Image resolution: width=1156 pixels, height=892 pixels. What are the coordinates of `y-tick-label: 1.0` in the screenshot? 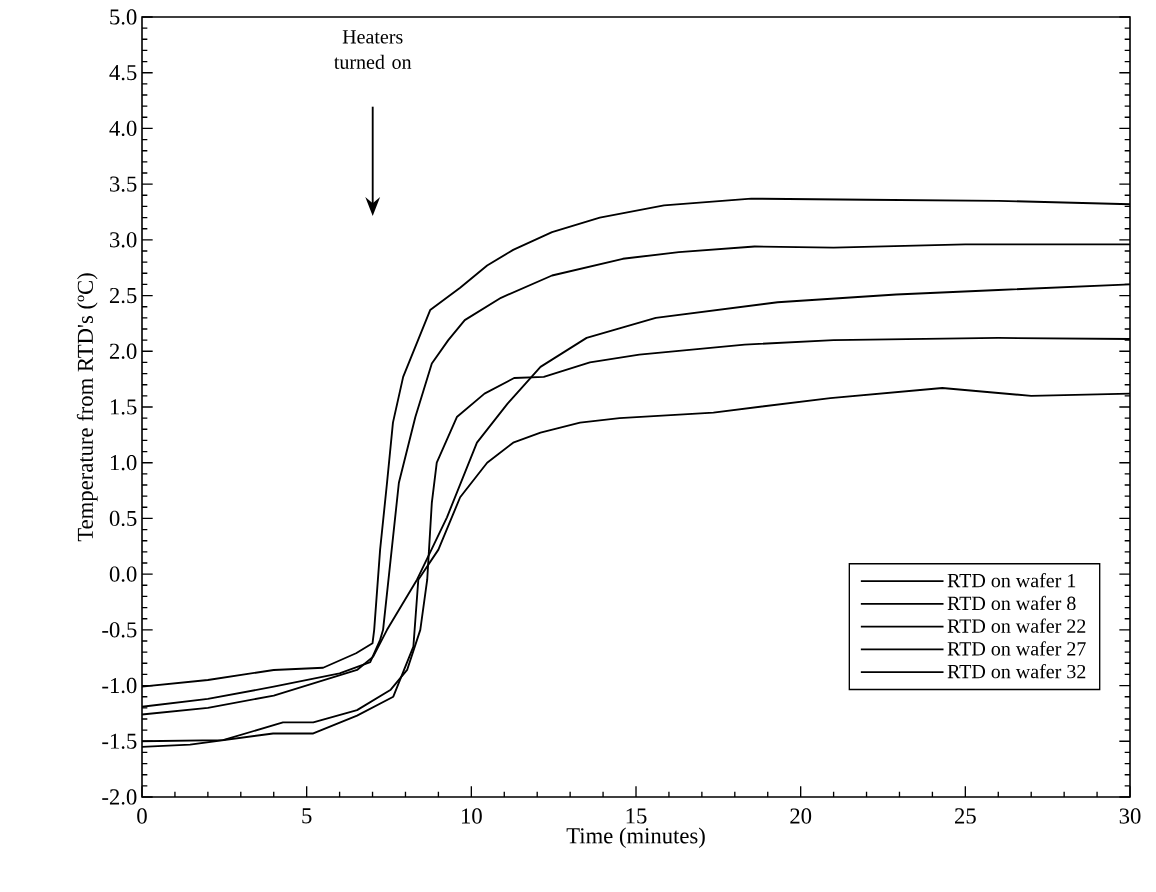 It's located at (123, 463).